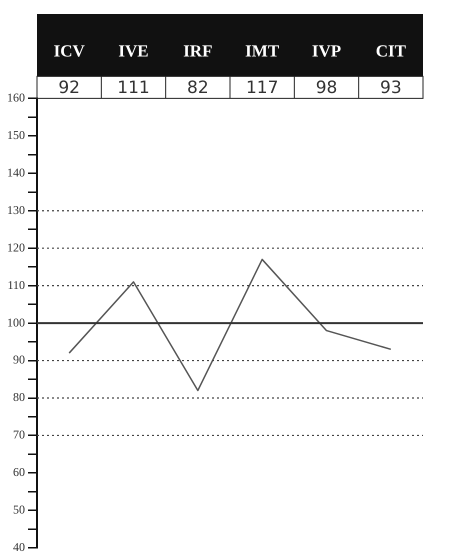  I want to click on text: 93, so click(391, 88).